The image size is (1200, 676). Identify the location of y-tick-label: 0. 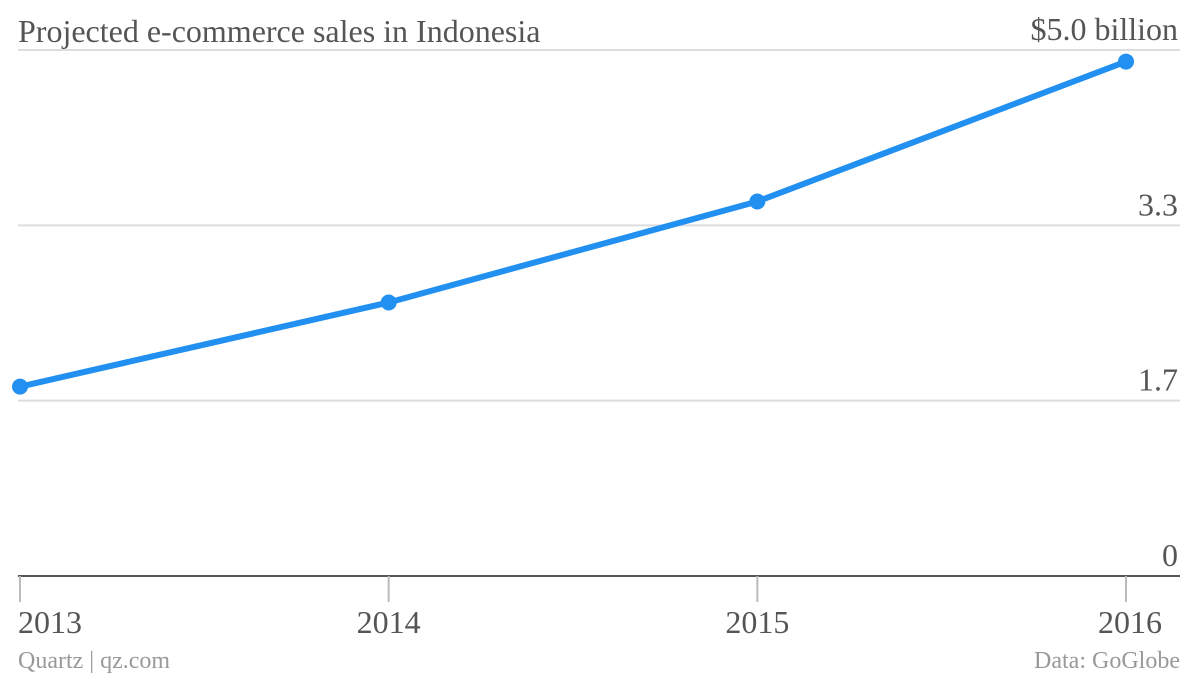
(1170, 555).